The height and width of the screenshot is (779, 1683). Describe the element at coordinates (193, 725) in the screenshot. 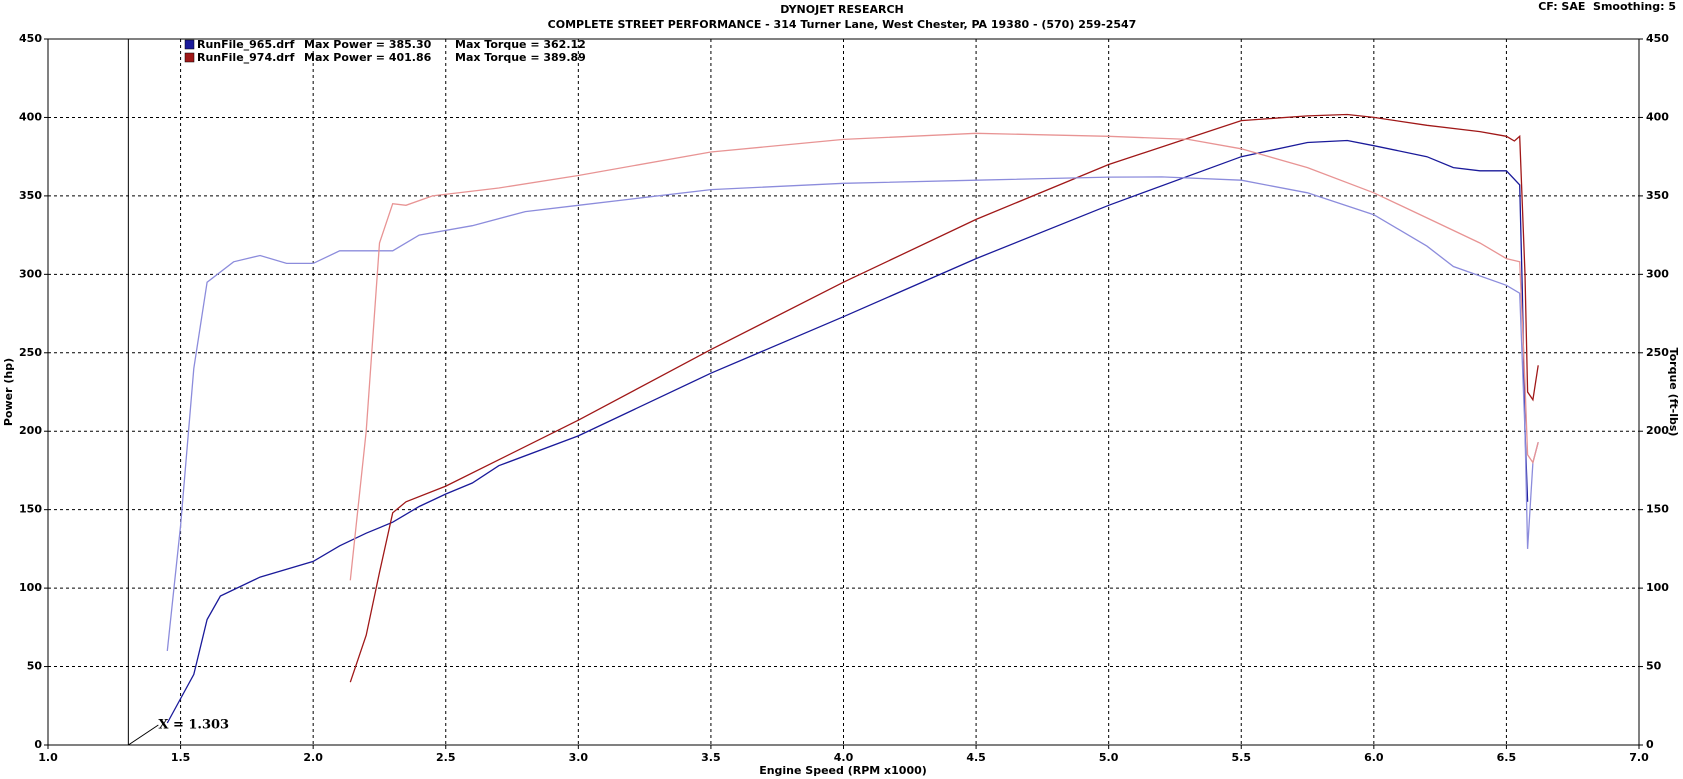

I see `cursor-label: X = 1.303` at that location.